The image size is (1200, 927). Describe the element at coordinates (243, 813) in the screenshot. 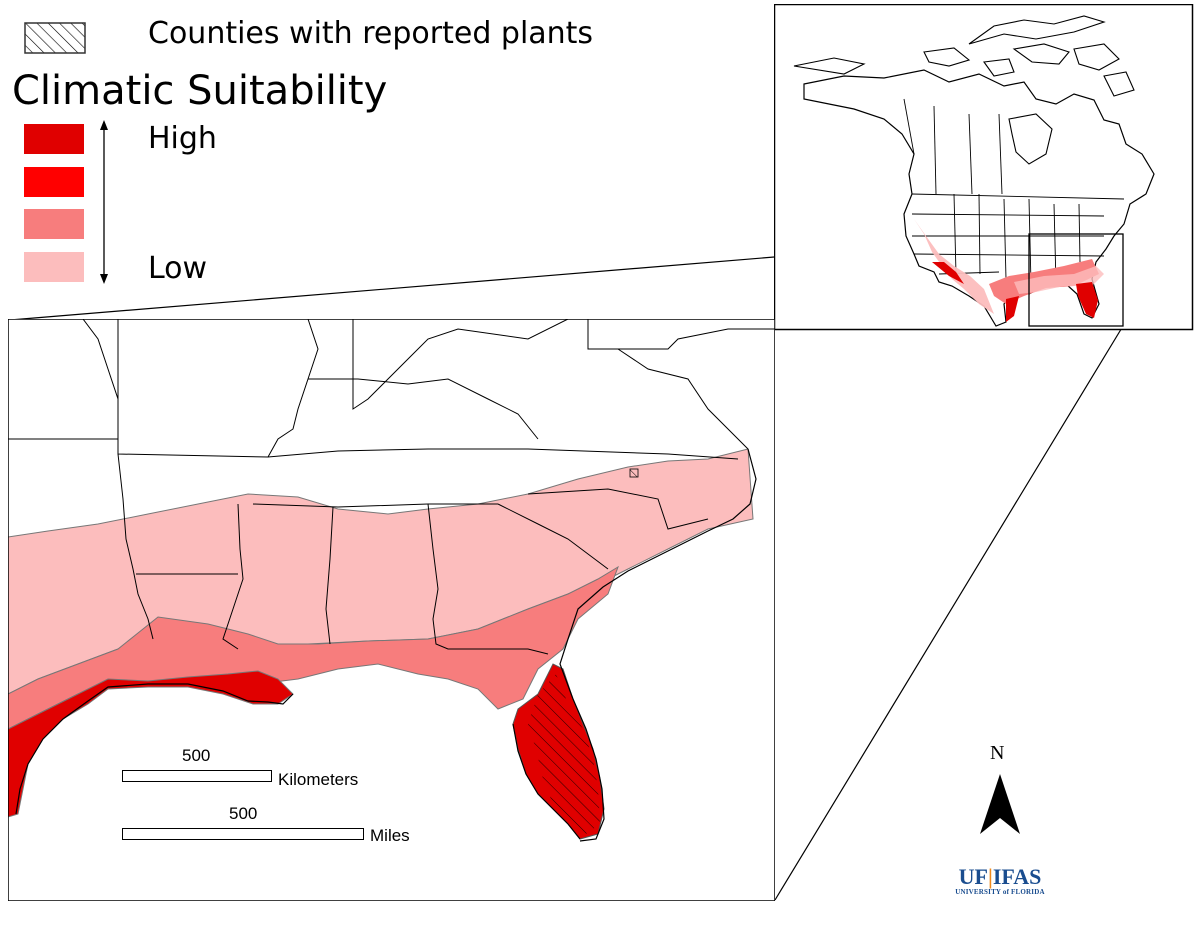

I see `mi-value: 500` at that location.